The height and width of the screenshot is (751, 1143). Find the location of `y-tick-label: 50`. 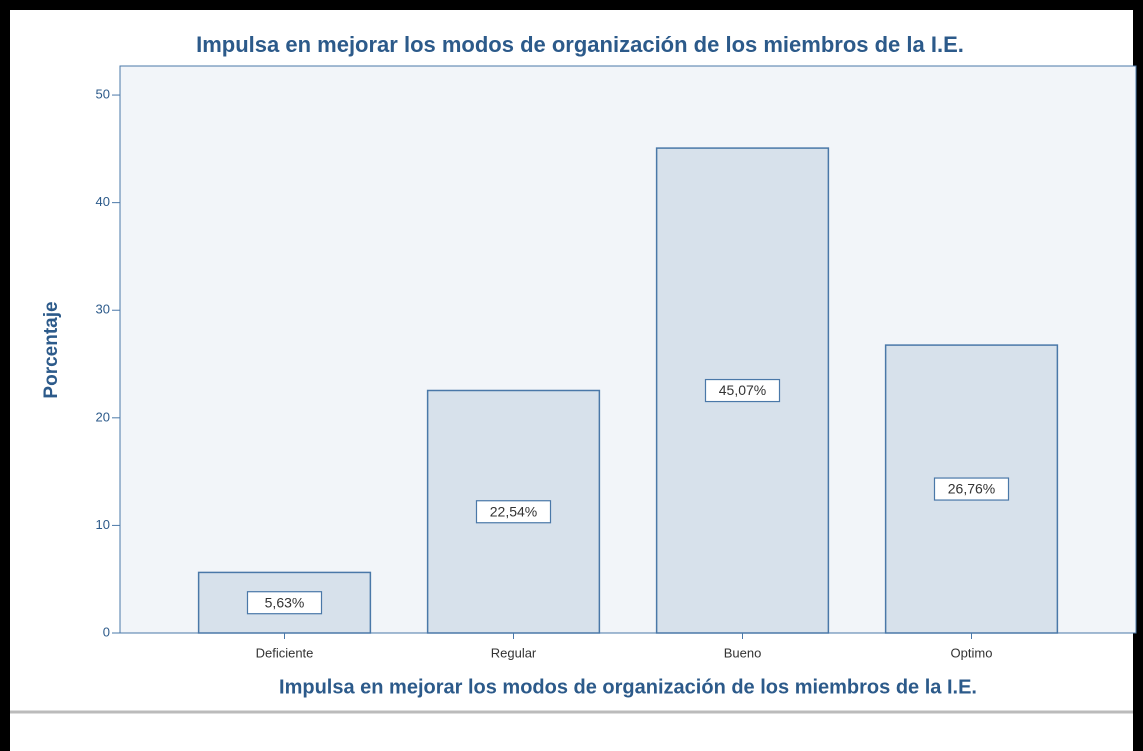

y-tick-label: 50 is located at coordinates (103, 93).